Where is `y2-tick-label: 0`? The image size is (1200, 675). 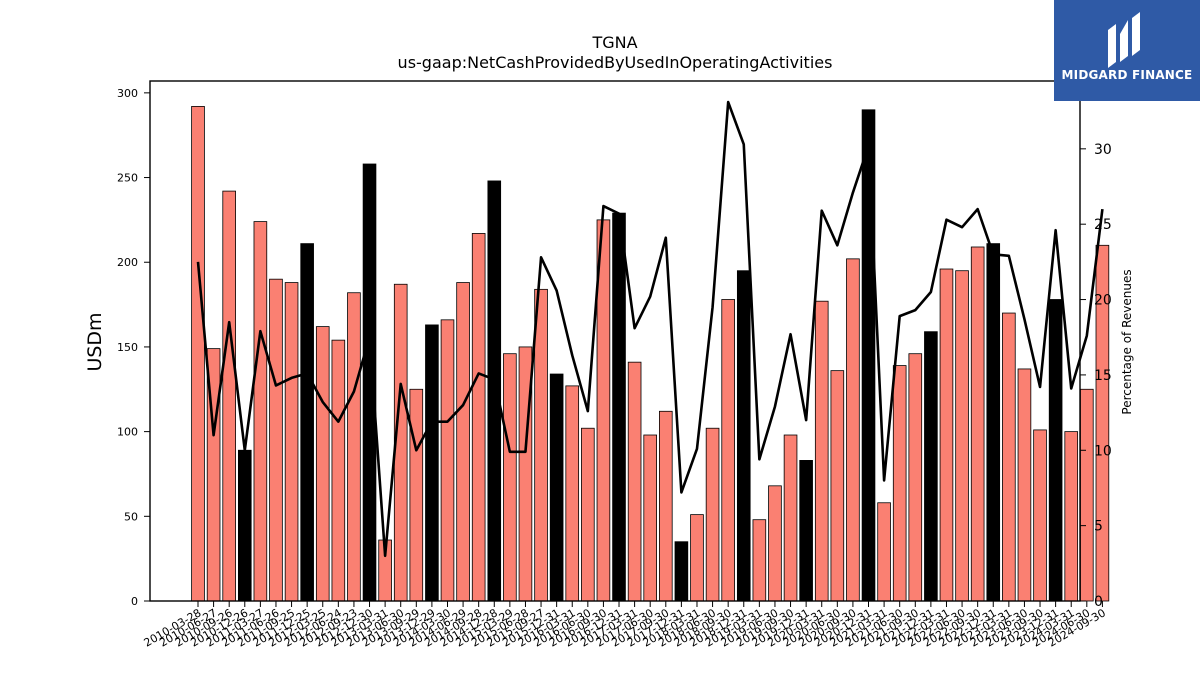
y2-tick-label: 0 is located at coordinates (1098, 602).